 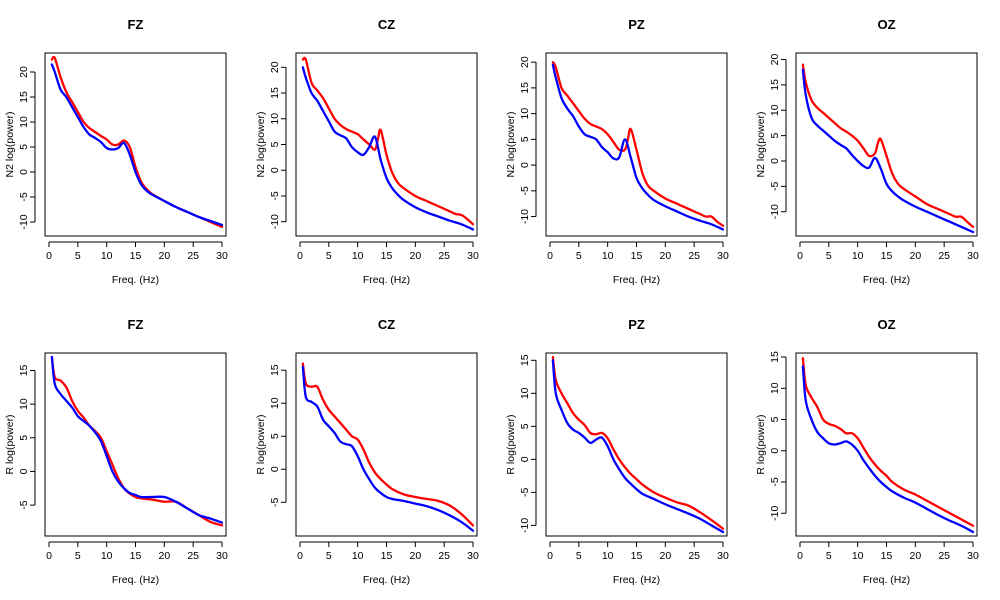 I want to click on chart-fz-r-y-tick-label: 10, so click(x=24, y=404).